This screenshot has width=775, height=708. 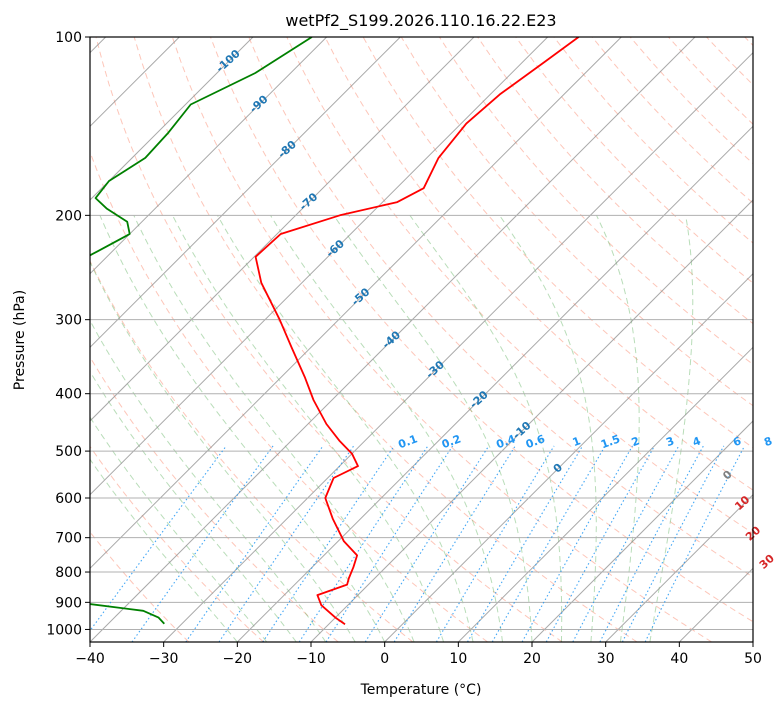 What do you see at coordinates (68, 603) in the screenshot?
I see `y-tick-label: 900` at bounding box center [68, 603].